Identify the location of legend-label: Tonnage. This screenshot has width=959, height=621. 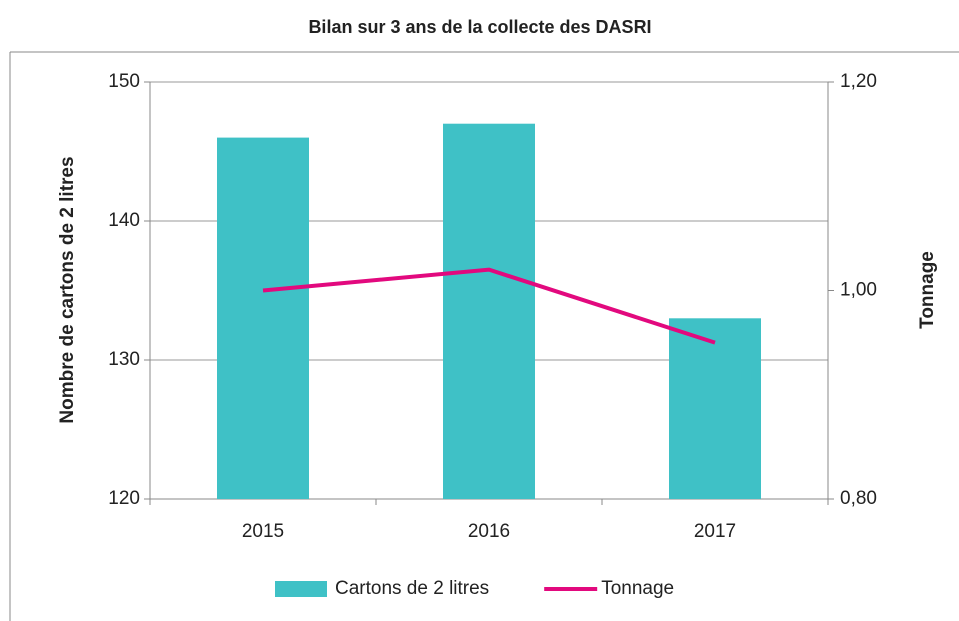
(637, 588).